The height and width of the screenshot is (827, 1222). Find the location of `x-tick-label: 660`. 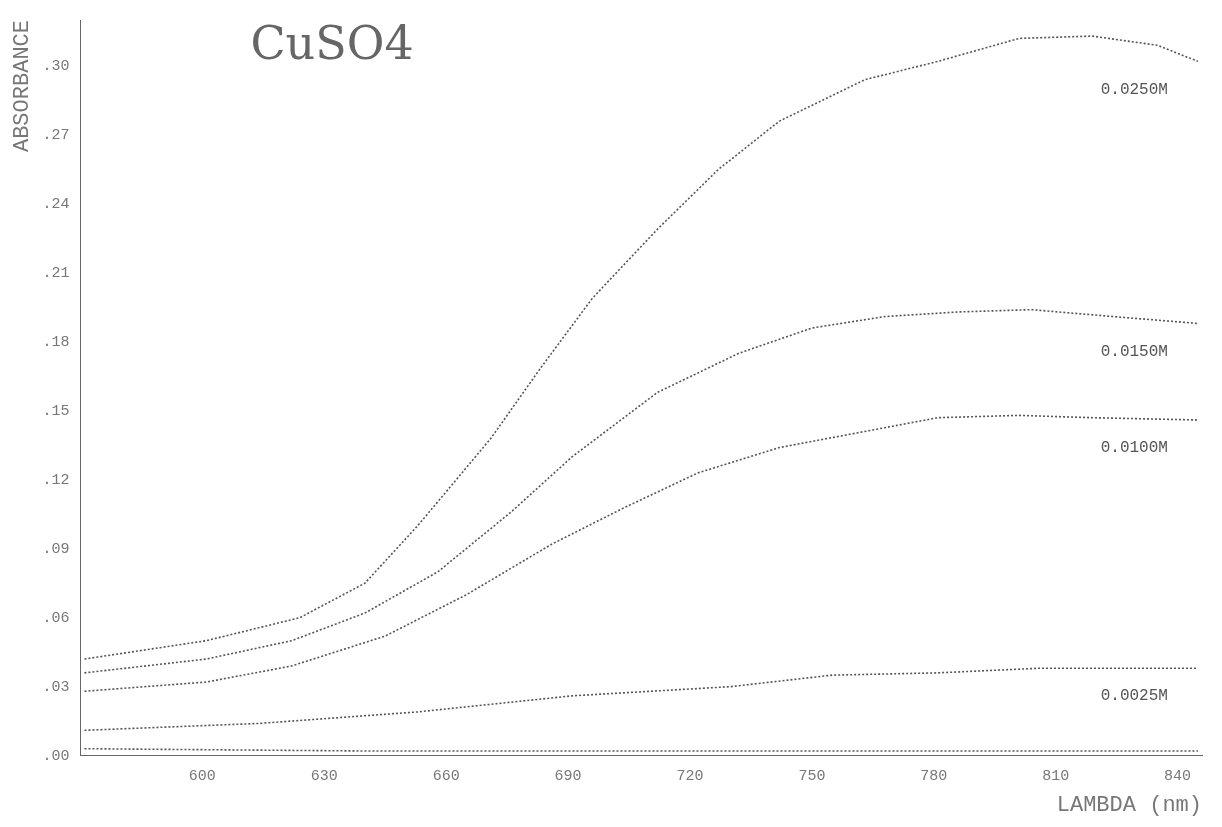

x-tick-label: 660 is located at coordinates (446, 776).